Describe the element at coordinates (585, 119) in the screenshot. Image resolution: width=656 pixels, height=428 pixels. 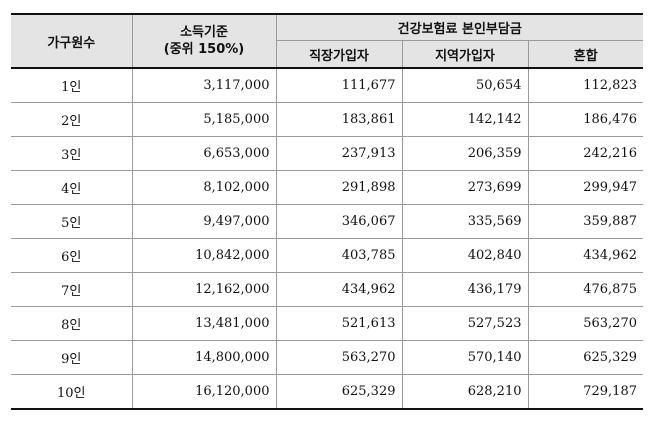
I see `mixed-contribution-cell: 186,476` at that location.